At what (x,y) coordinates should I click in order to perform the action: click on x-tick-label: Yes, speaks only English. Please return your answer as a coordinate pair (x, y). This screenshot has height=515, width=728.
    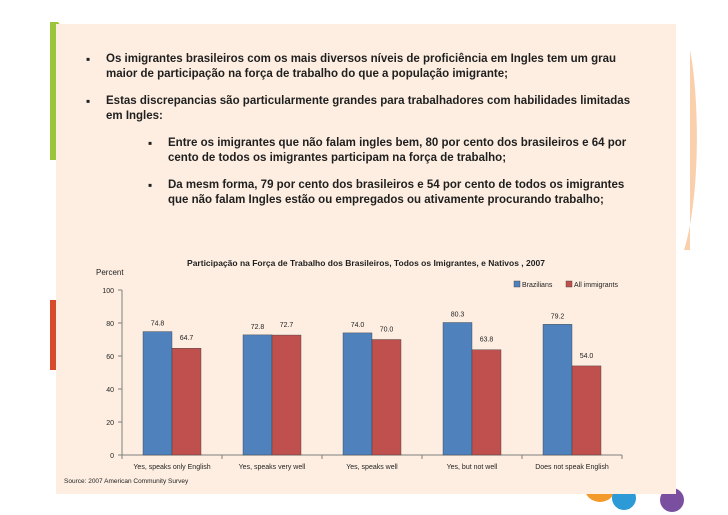
    Looking at the image, I should click on (171, 467).